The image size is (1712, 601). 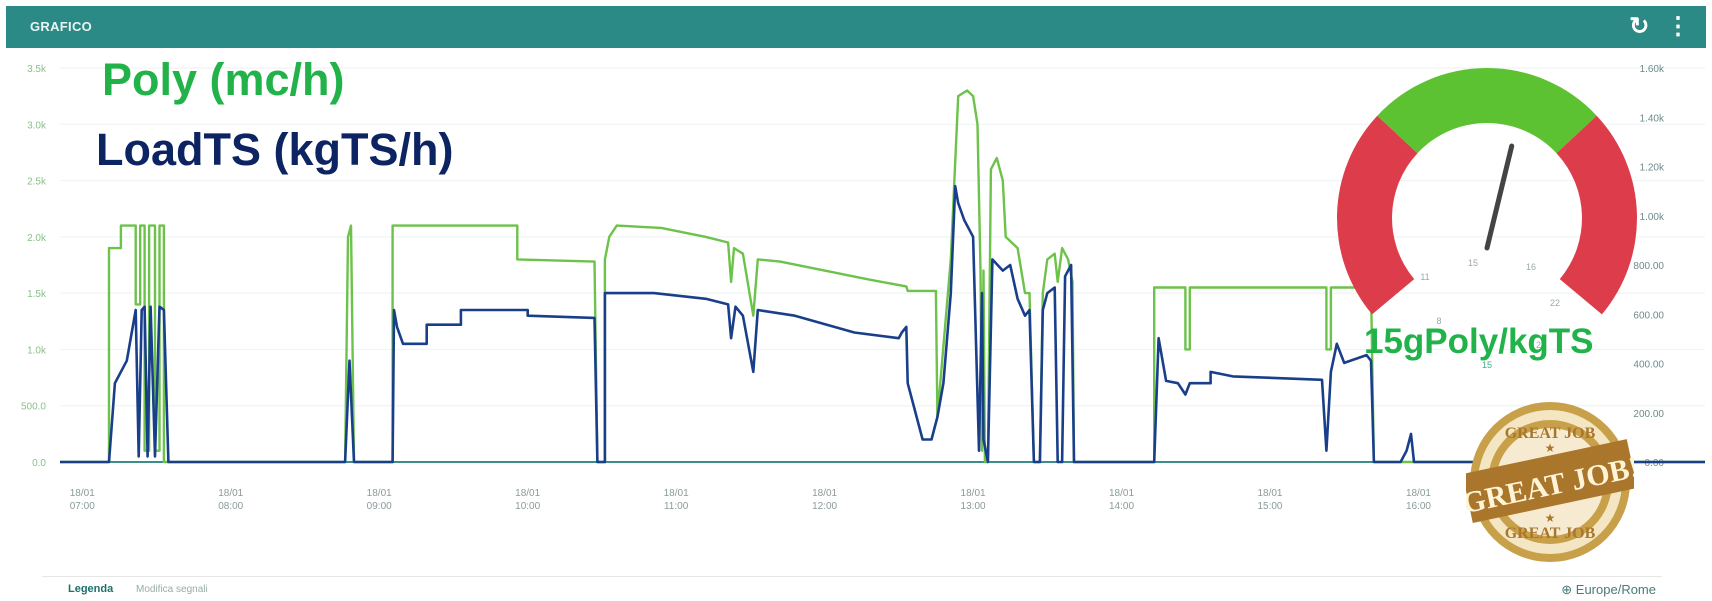 I want to click on x-tick-time: 08:00, so click(x=230, y=506).